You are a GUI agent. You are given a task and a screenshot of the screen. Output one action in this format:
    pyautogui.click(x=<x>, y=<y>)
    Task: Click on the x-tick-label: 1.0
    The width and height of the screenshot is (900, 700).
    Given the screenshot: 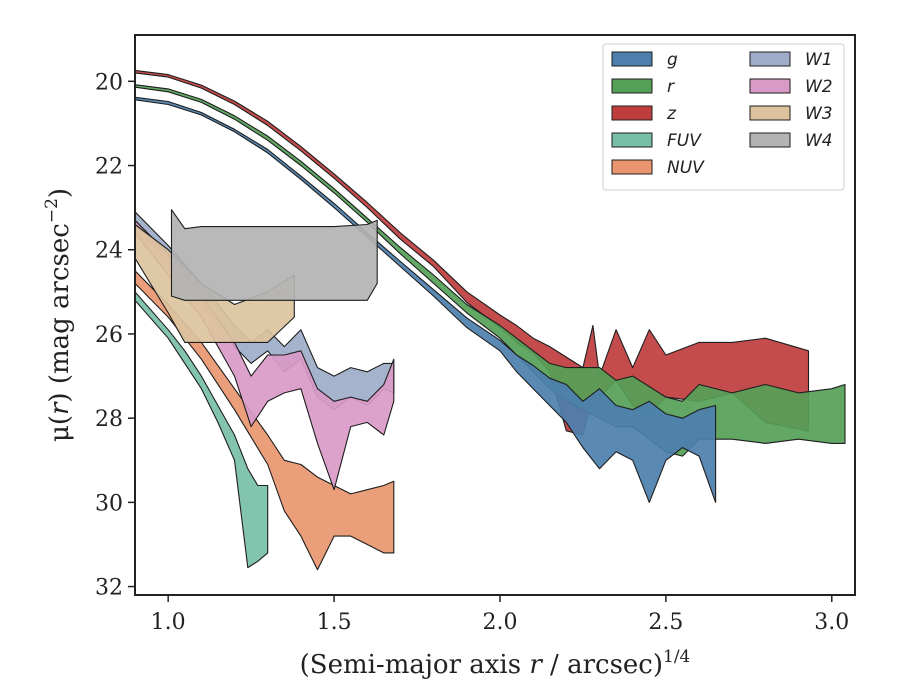 What is the action you would take?
    pyautogui.click(x=168, y=622)
    